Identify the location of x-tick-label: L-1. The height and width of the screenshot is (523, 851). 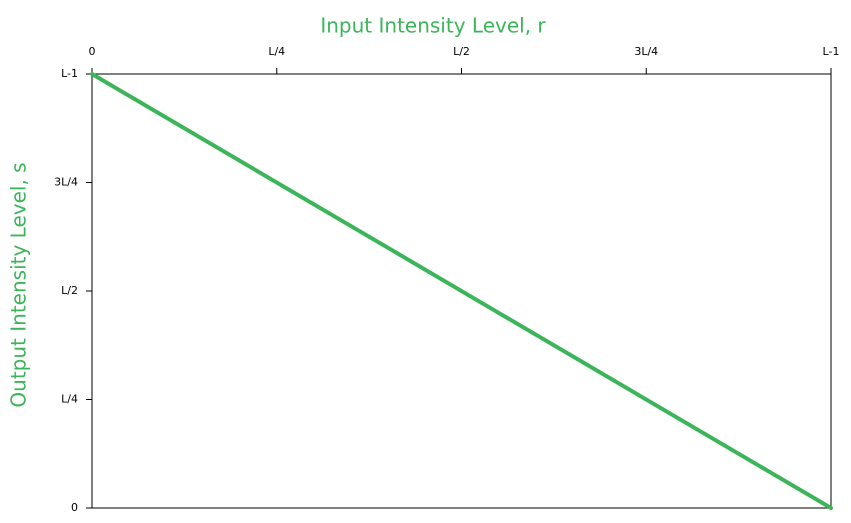
(831, 51).